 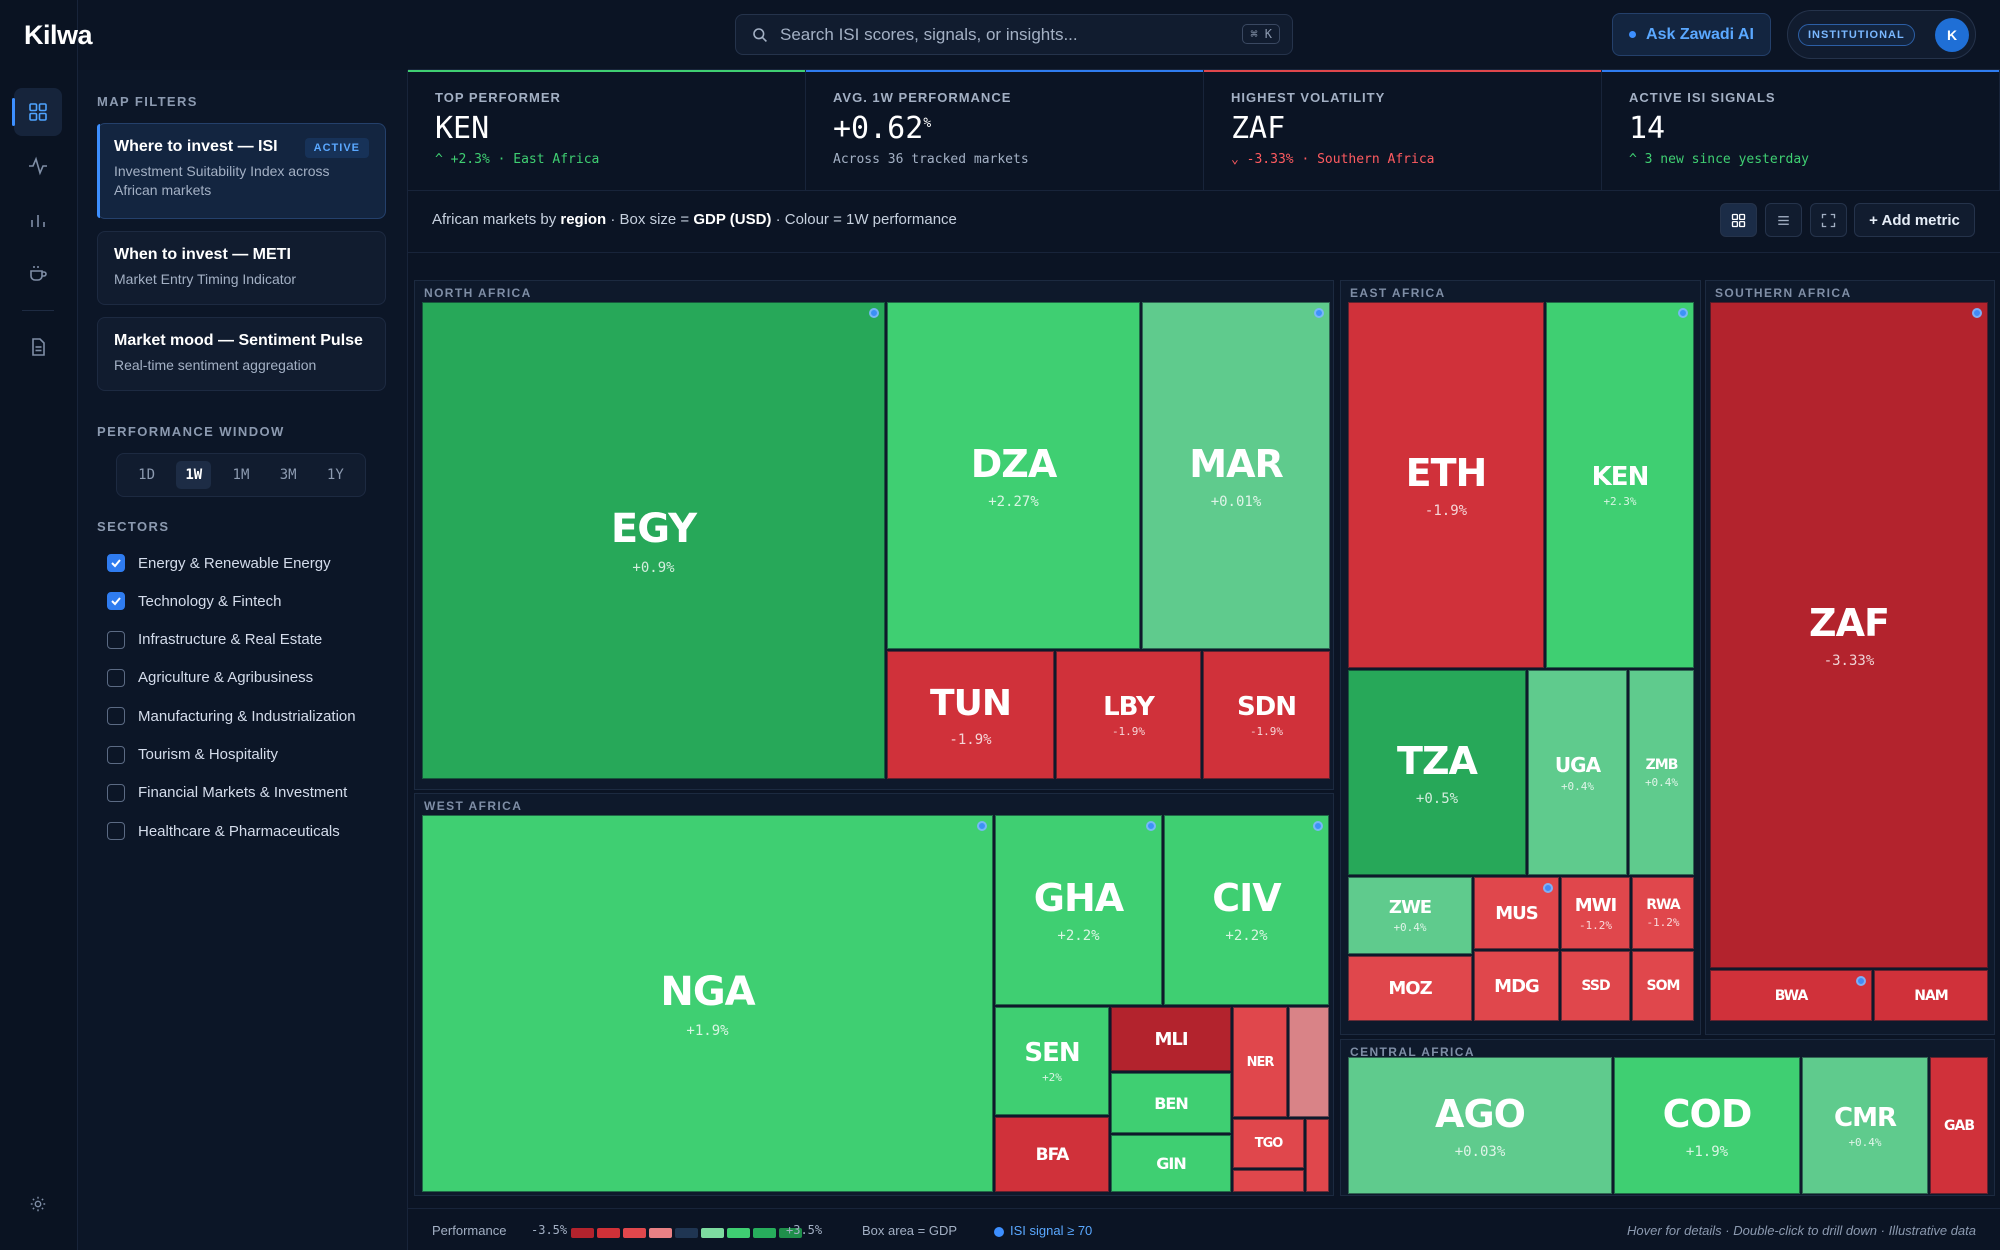 I want to click on sector-checkbox: Manufacturing & Industrialization, so click(x=231, y=716).